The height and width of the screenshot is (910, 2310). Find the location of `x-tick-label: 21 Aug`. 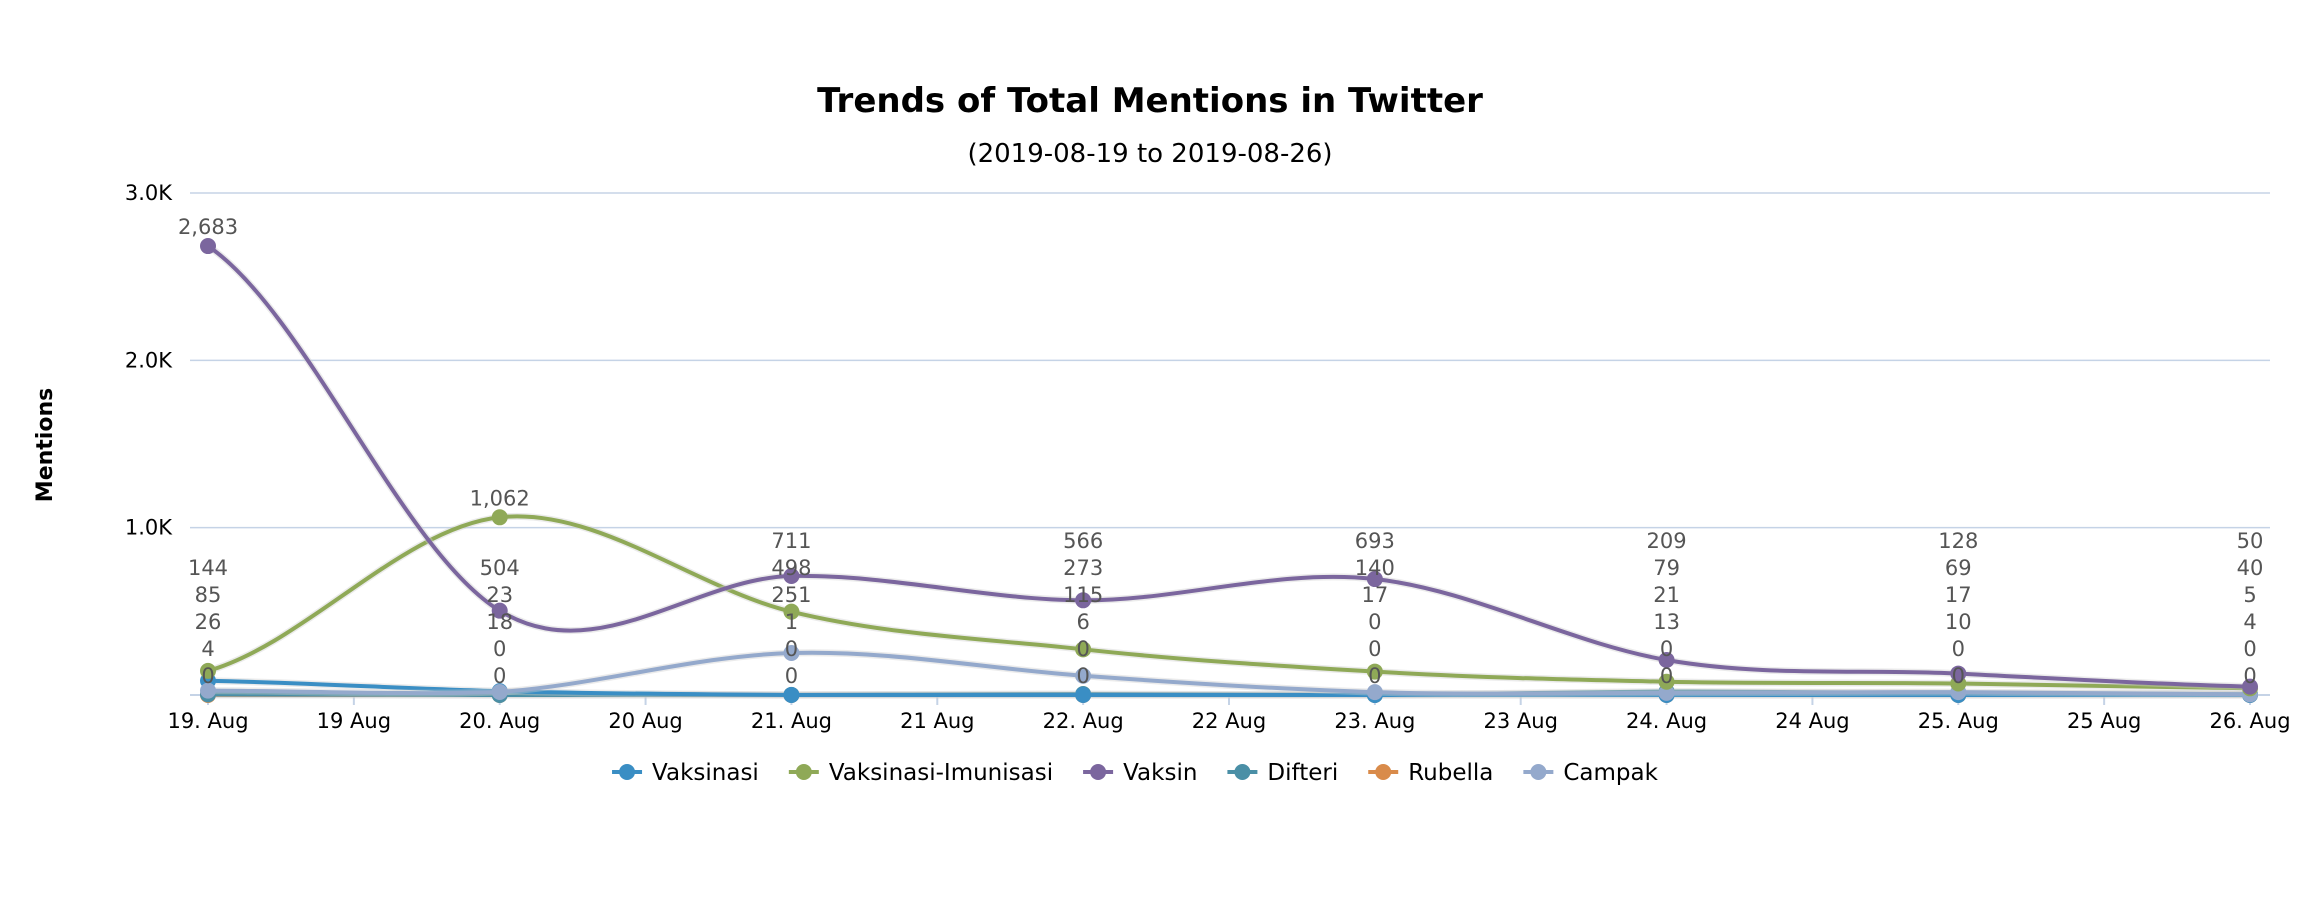

x-tick-label: 21 Aug is located at coordinates (937, 721).